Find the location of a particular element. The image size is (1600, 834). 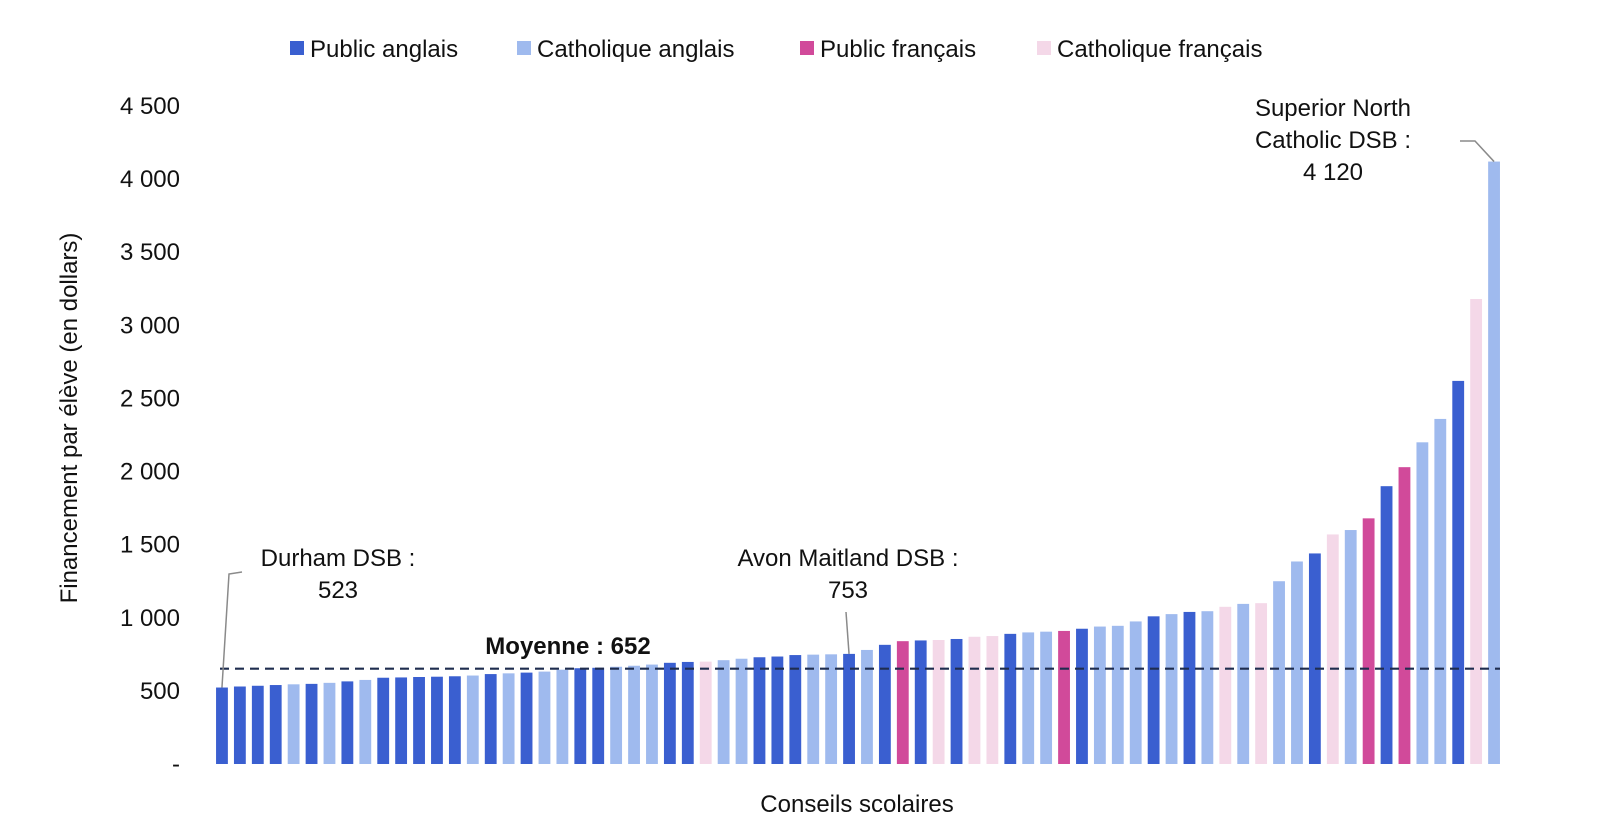

legend-item-pf: Public français is located at coordinates (888, 49).